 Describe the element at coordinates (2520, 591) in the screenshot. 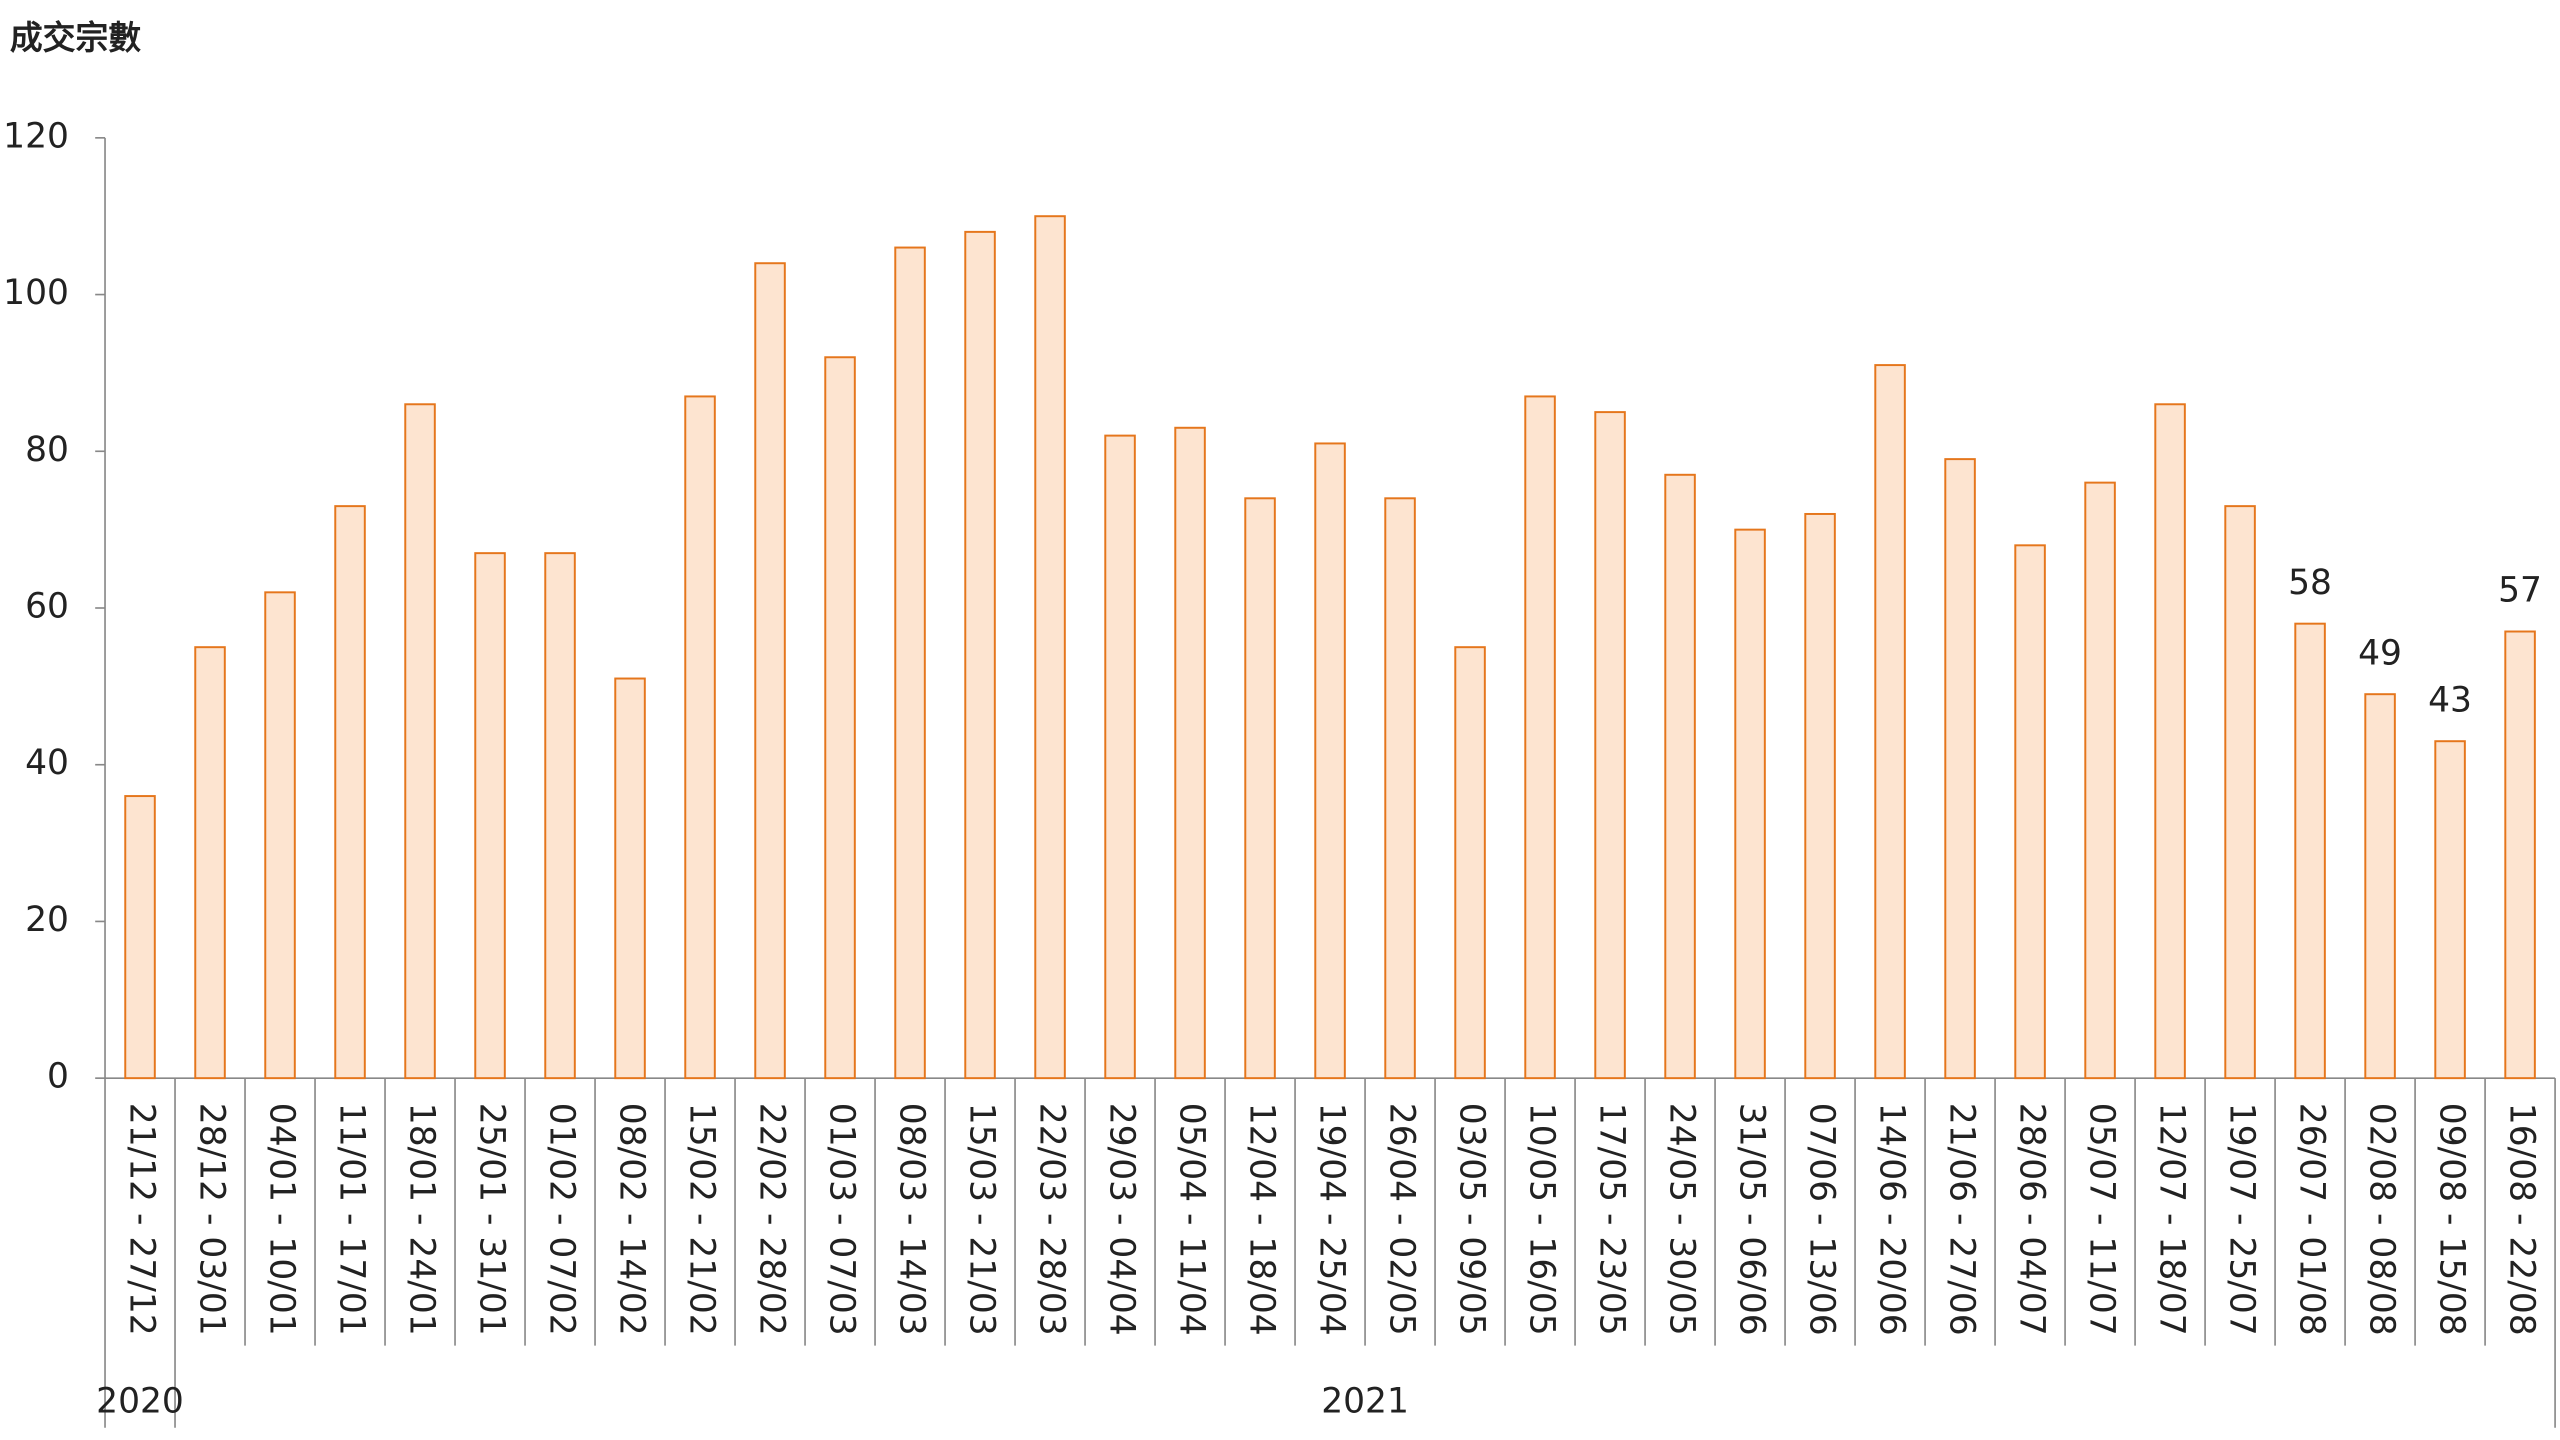

I see `data-label: 57` at that location.